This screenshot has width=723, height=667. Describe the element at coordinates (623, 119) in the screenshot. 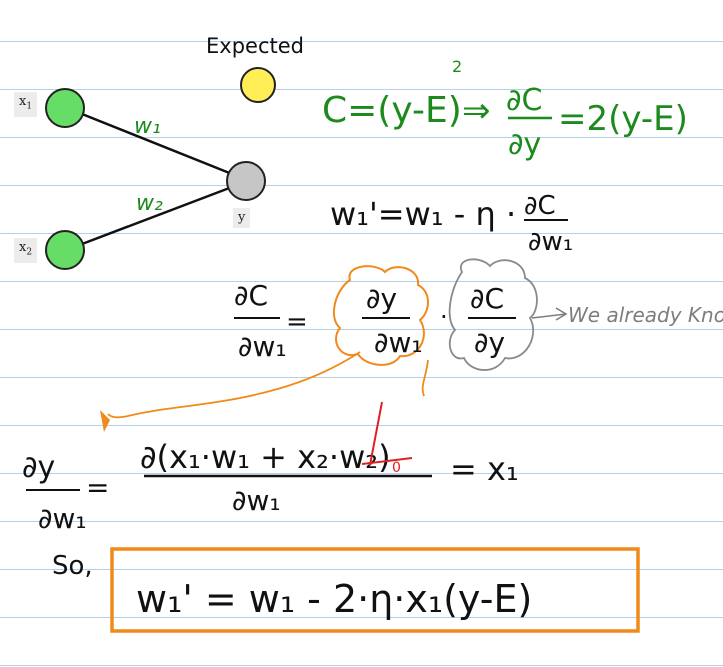

I see `cost-derivative-text: =2(y-E)` at that location.